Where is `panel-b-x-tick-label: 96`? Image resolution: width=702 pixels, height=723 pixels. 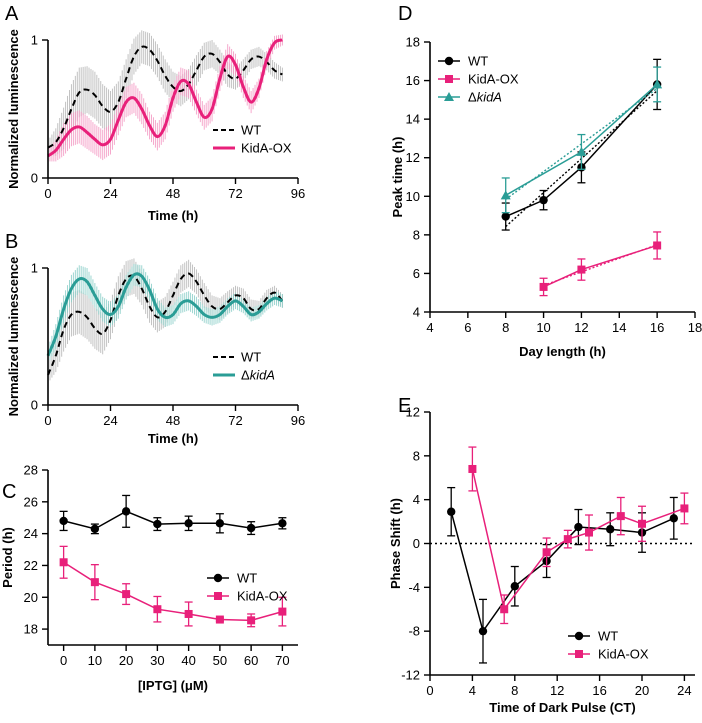
panel-b-x-tick-label: 96 is located at coordinates (298, 420).